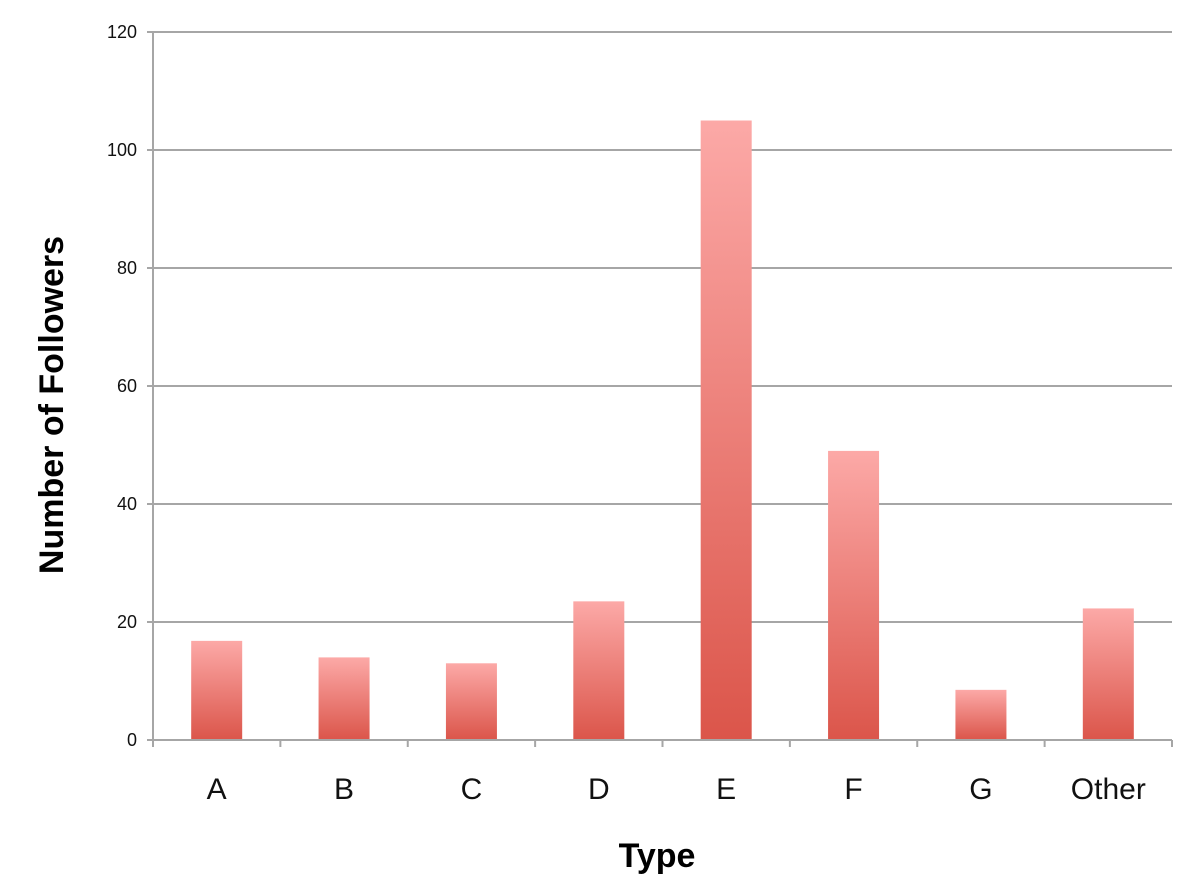 Image resolution: width=1200 pixels, height=891 pixels. Describe the element at coordinates (127, 504) in the screenshot. I see `y-tick-label: 40` at that location.